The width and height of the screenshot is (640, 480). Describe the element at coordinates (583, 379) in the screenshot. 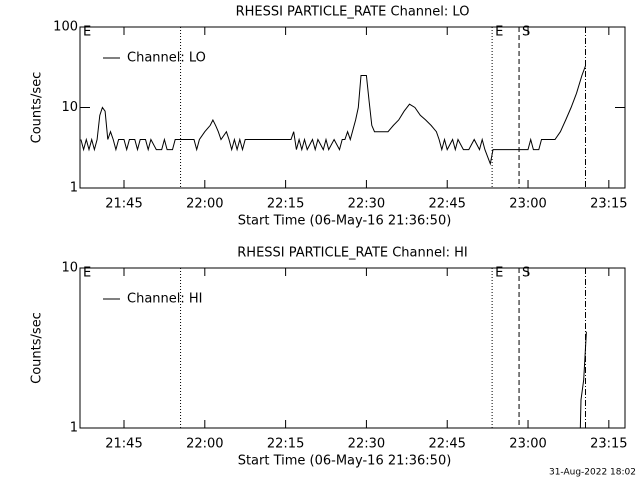

I see `data-line` at that location.